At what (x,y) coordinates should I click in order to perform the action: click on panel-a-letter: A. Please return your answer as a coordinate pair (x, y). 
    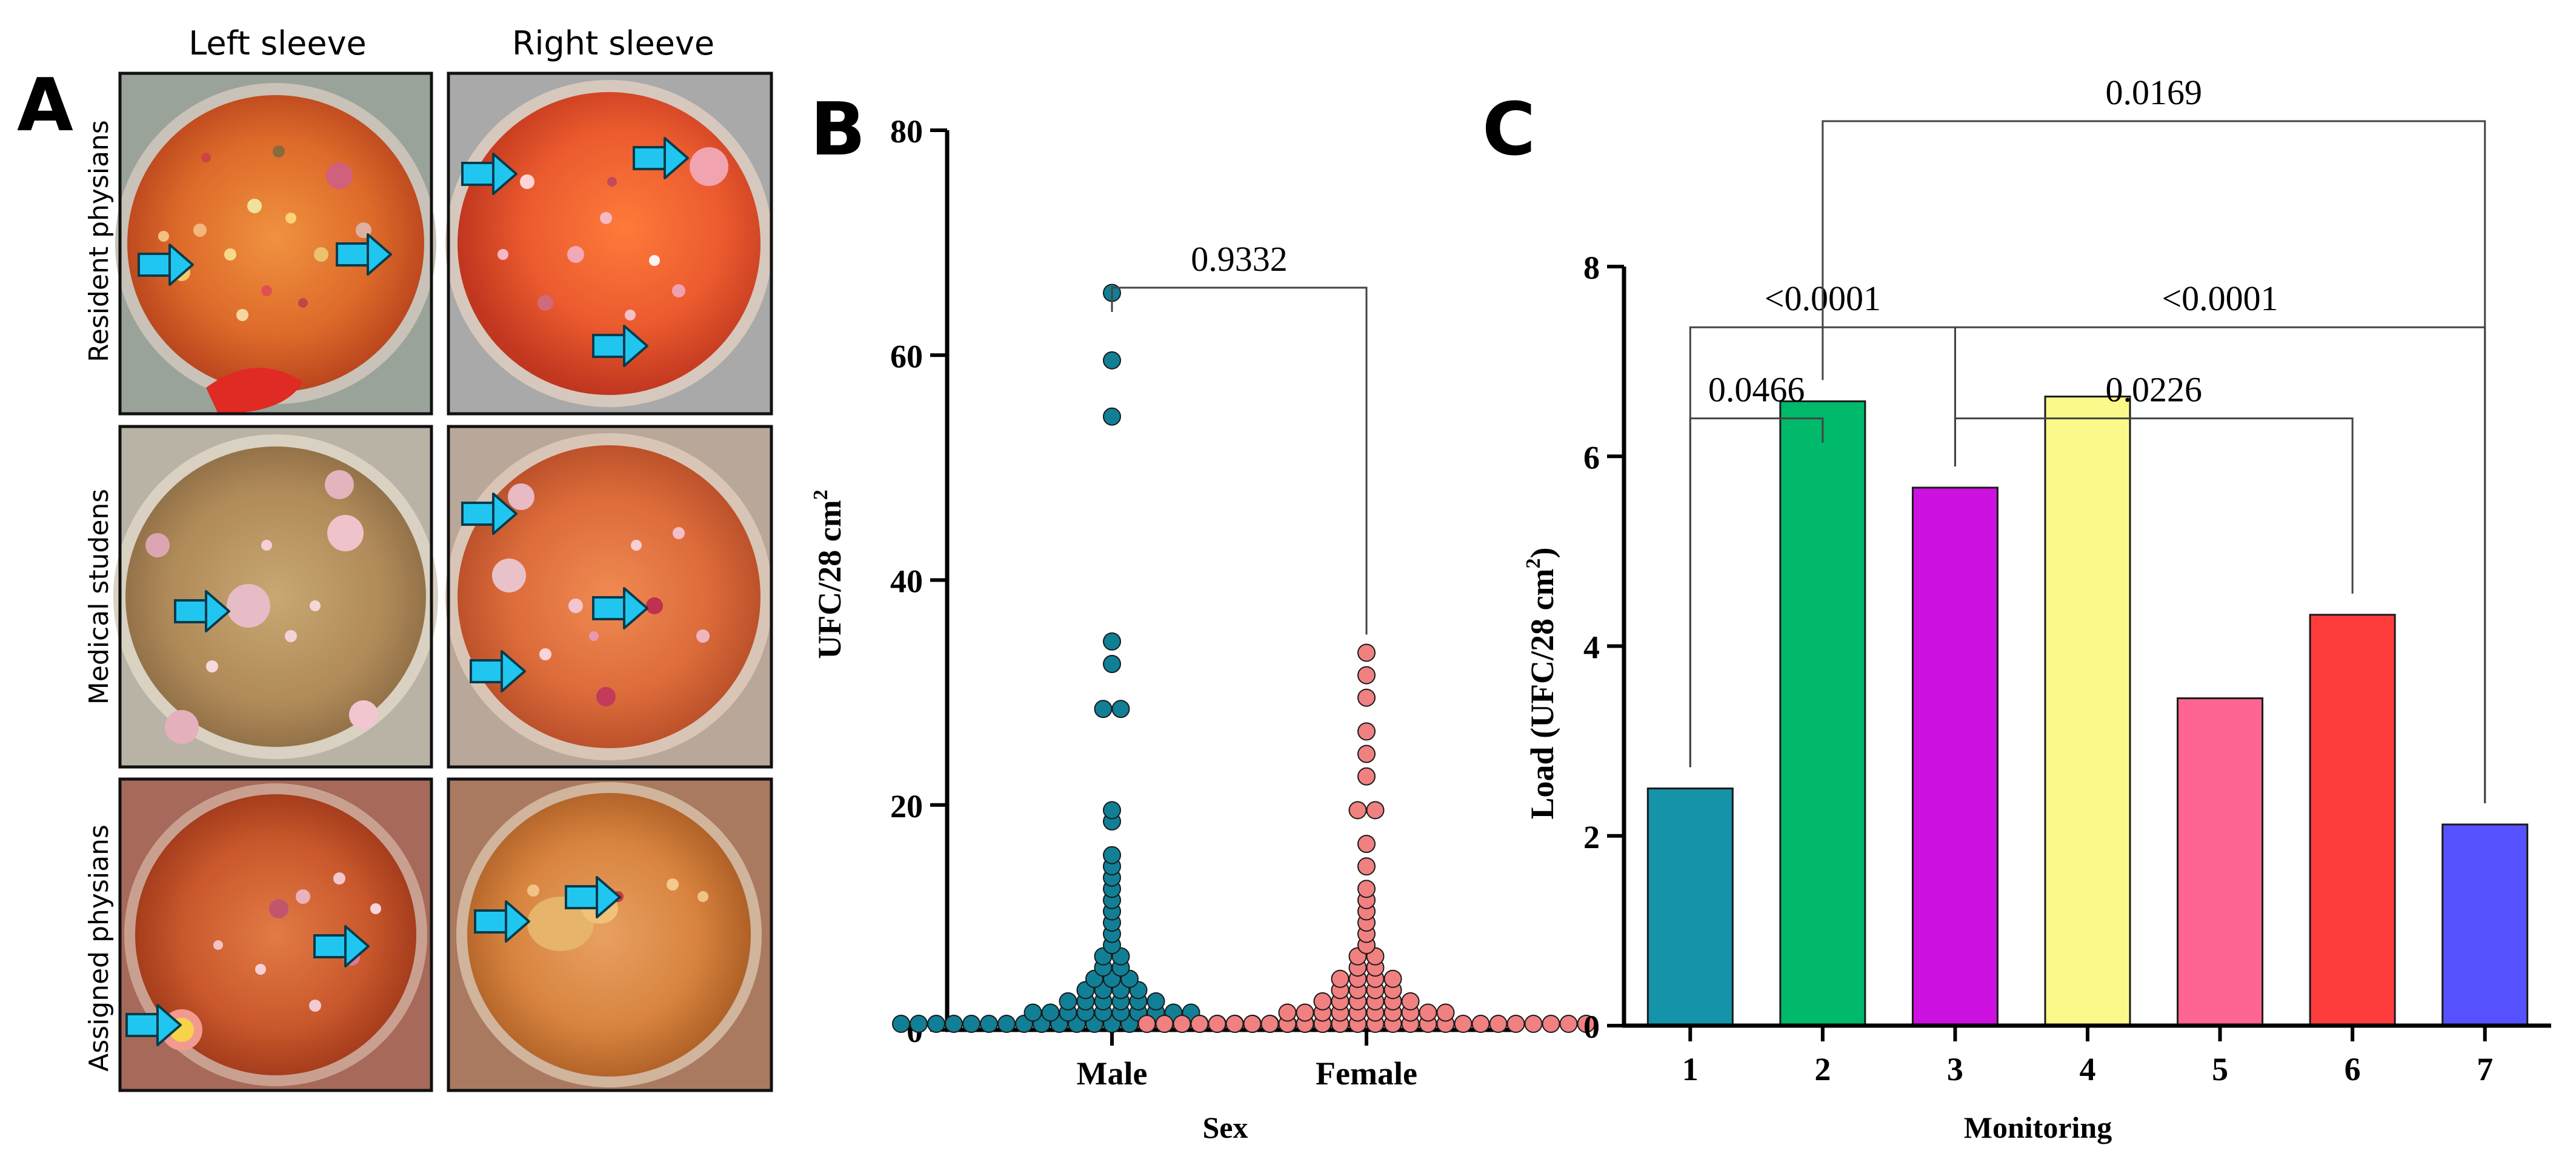
    Looking at the image, I should click on (45, 106).